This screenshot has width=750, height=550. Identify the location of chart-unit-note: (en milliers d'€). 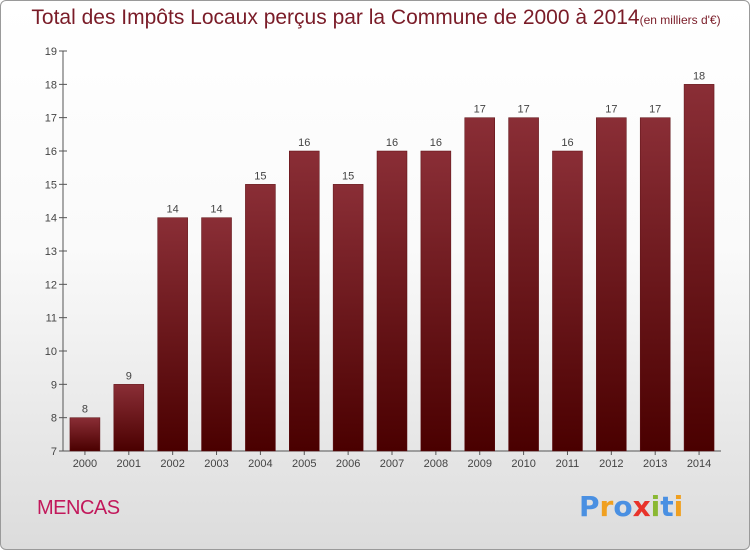
(680, 20).